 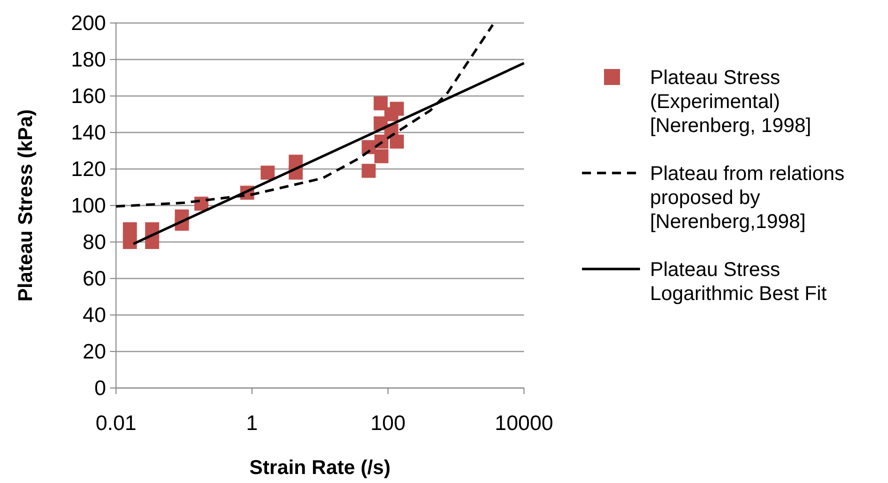 What do you see at coordinates (94, 242) in the screenshot?
I see `y-tick-label: 80` at bounding box center [94, 242].